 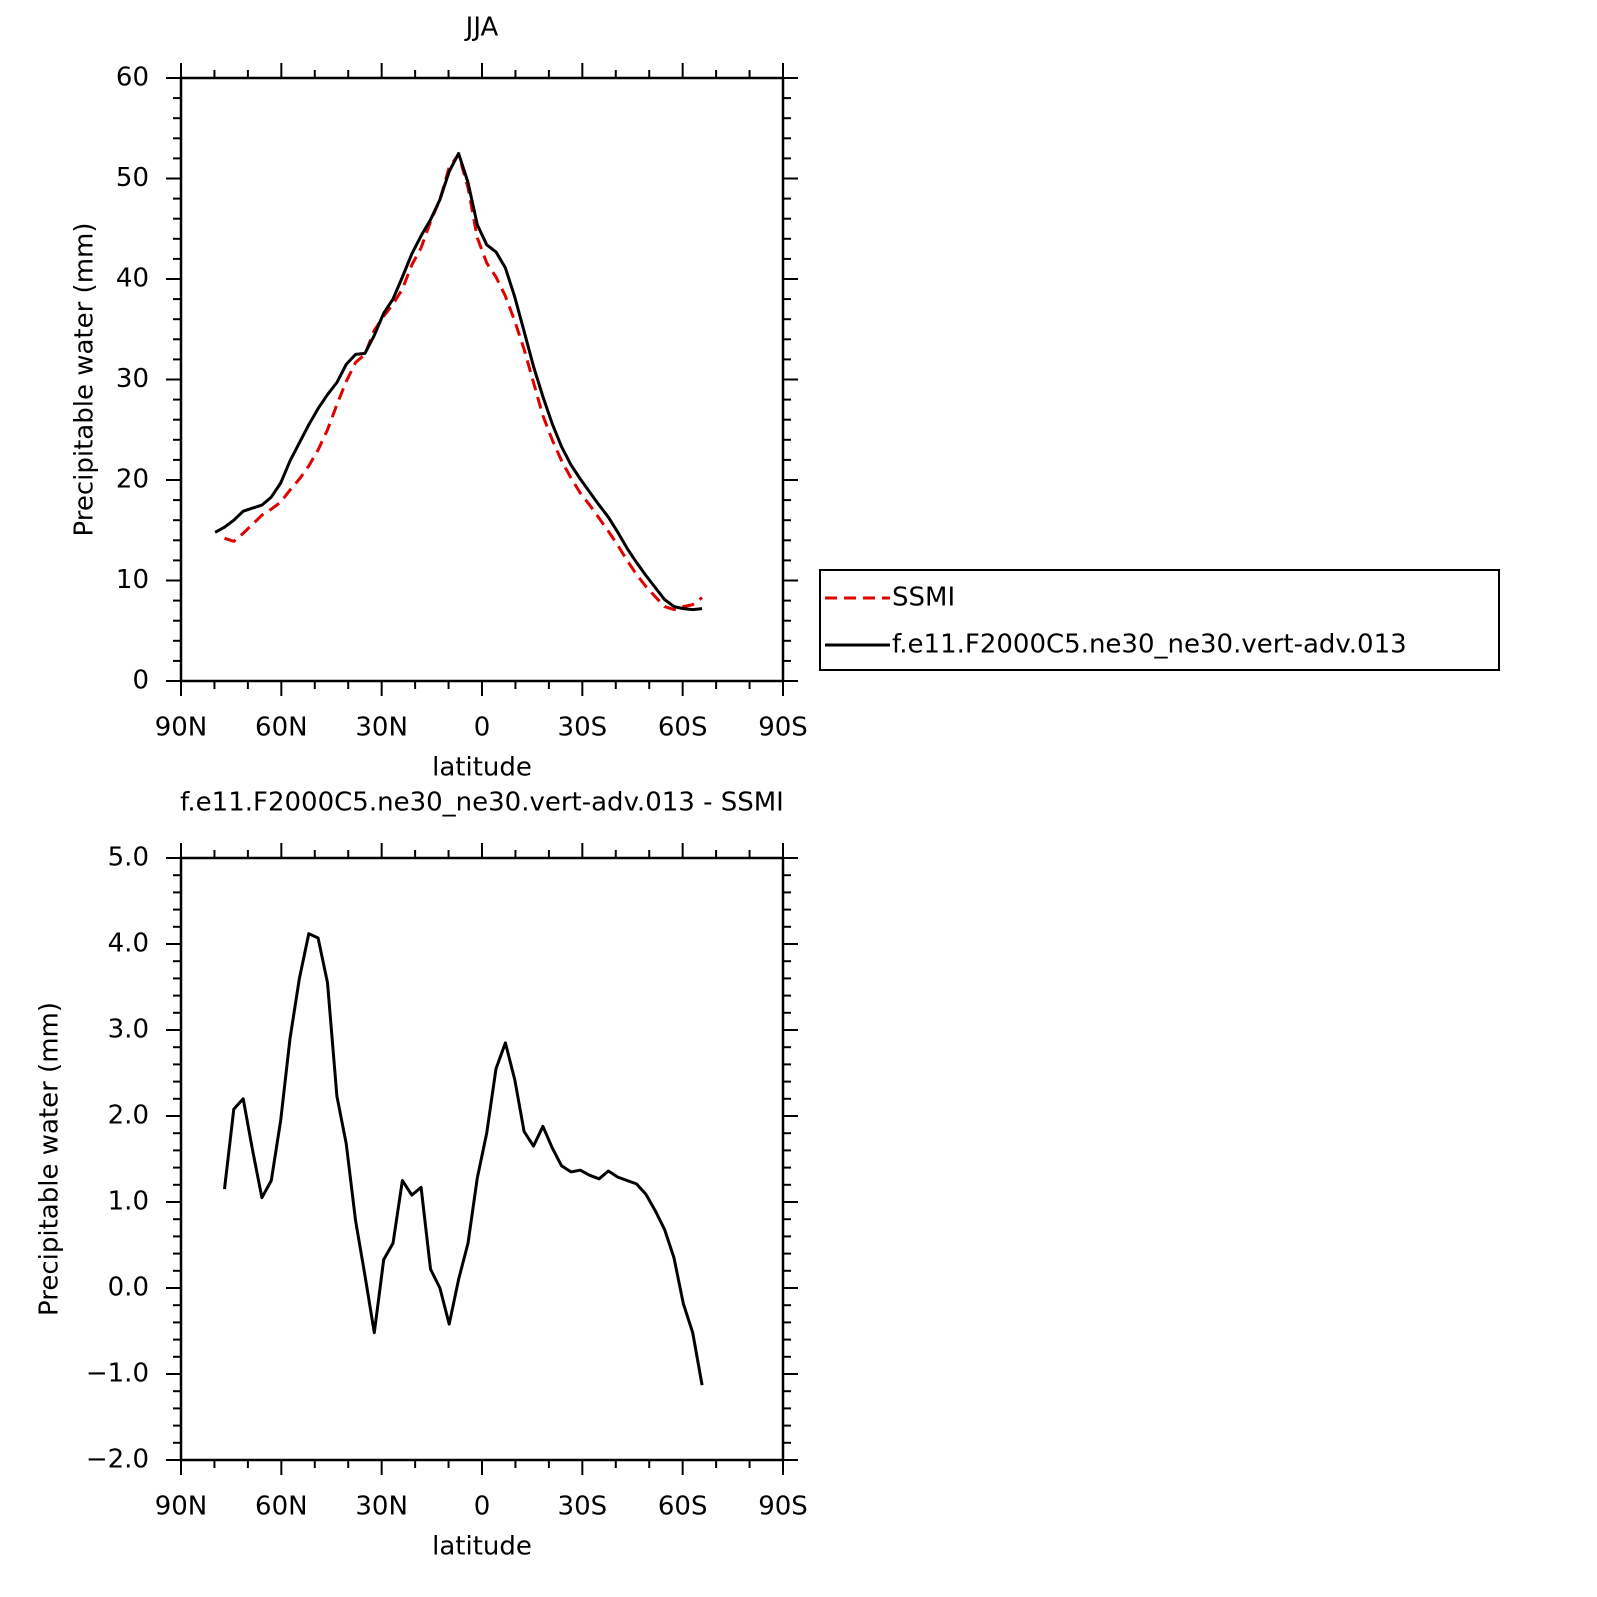 What do you see at coordinates (128, 1116) in the screenshot?
I see `y-tick-label: 2.0` at bounding box center [128, 1116].